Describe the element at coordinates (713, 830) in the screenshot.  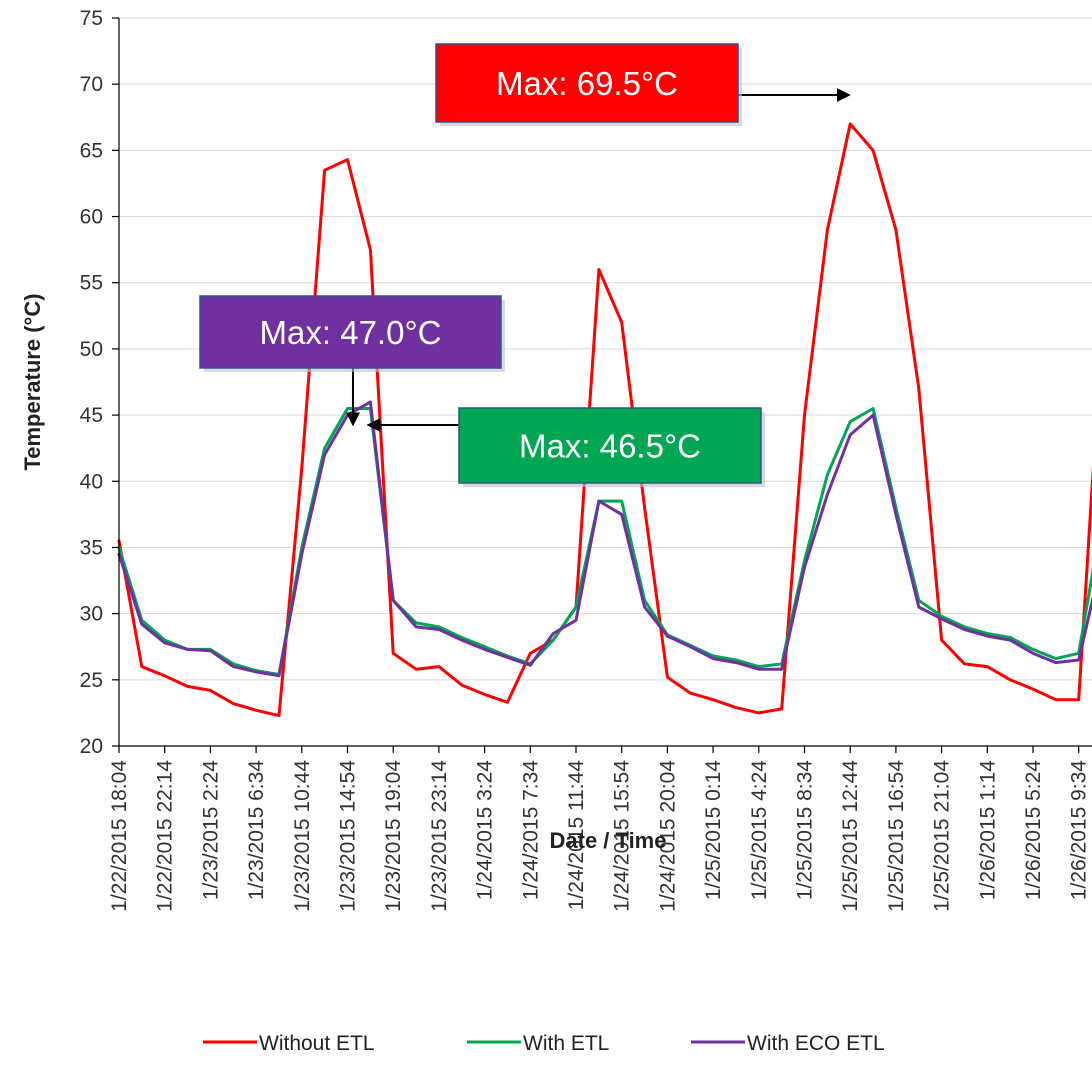
I see `x-tick-label: 1/25/2015 0:14` at that location.